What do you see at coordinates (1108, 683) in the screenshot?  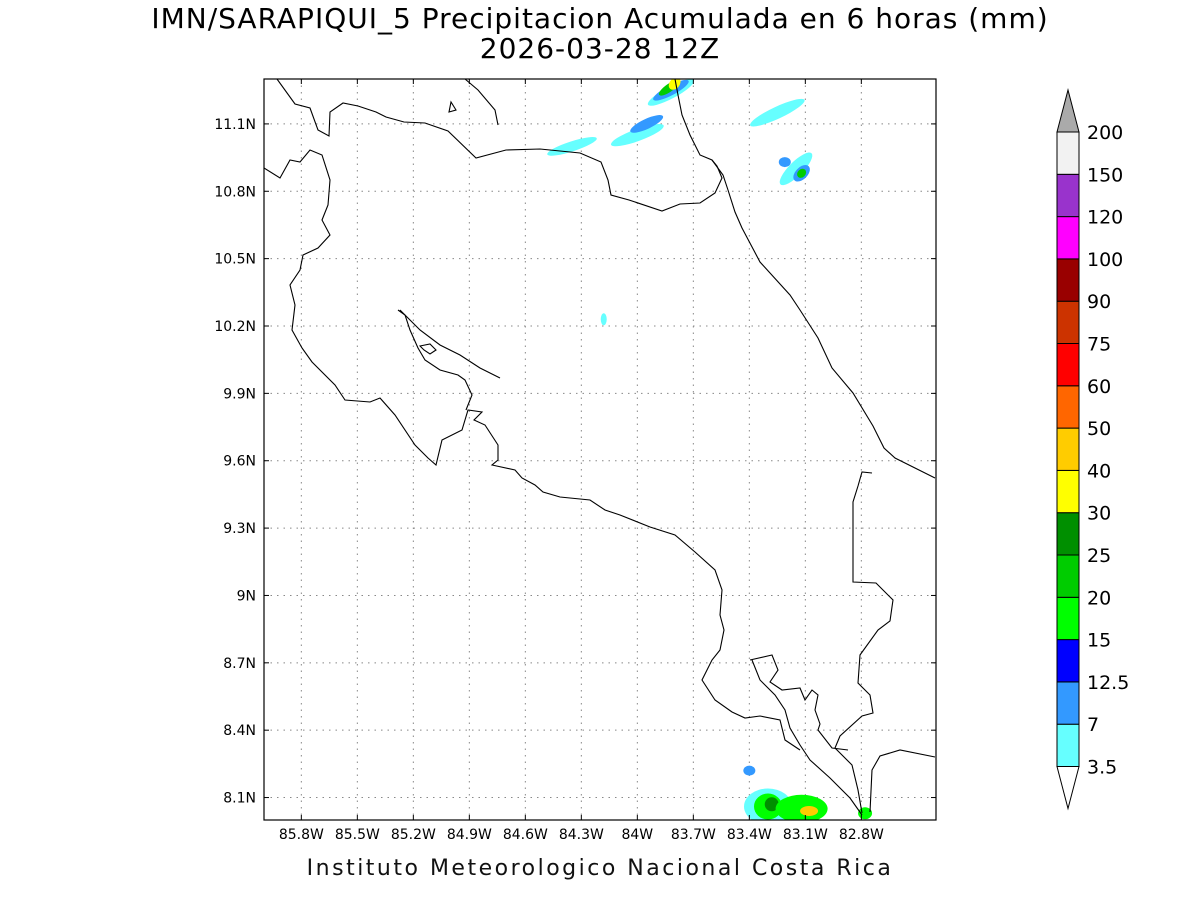 I see `colorbar-label: 12.5` at bounding box center [1108, 683].